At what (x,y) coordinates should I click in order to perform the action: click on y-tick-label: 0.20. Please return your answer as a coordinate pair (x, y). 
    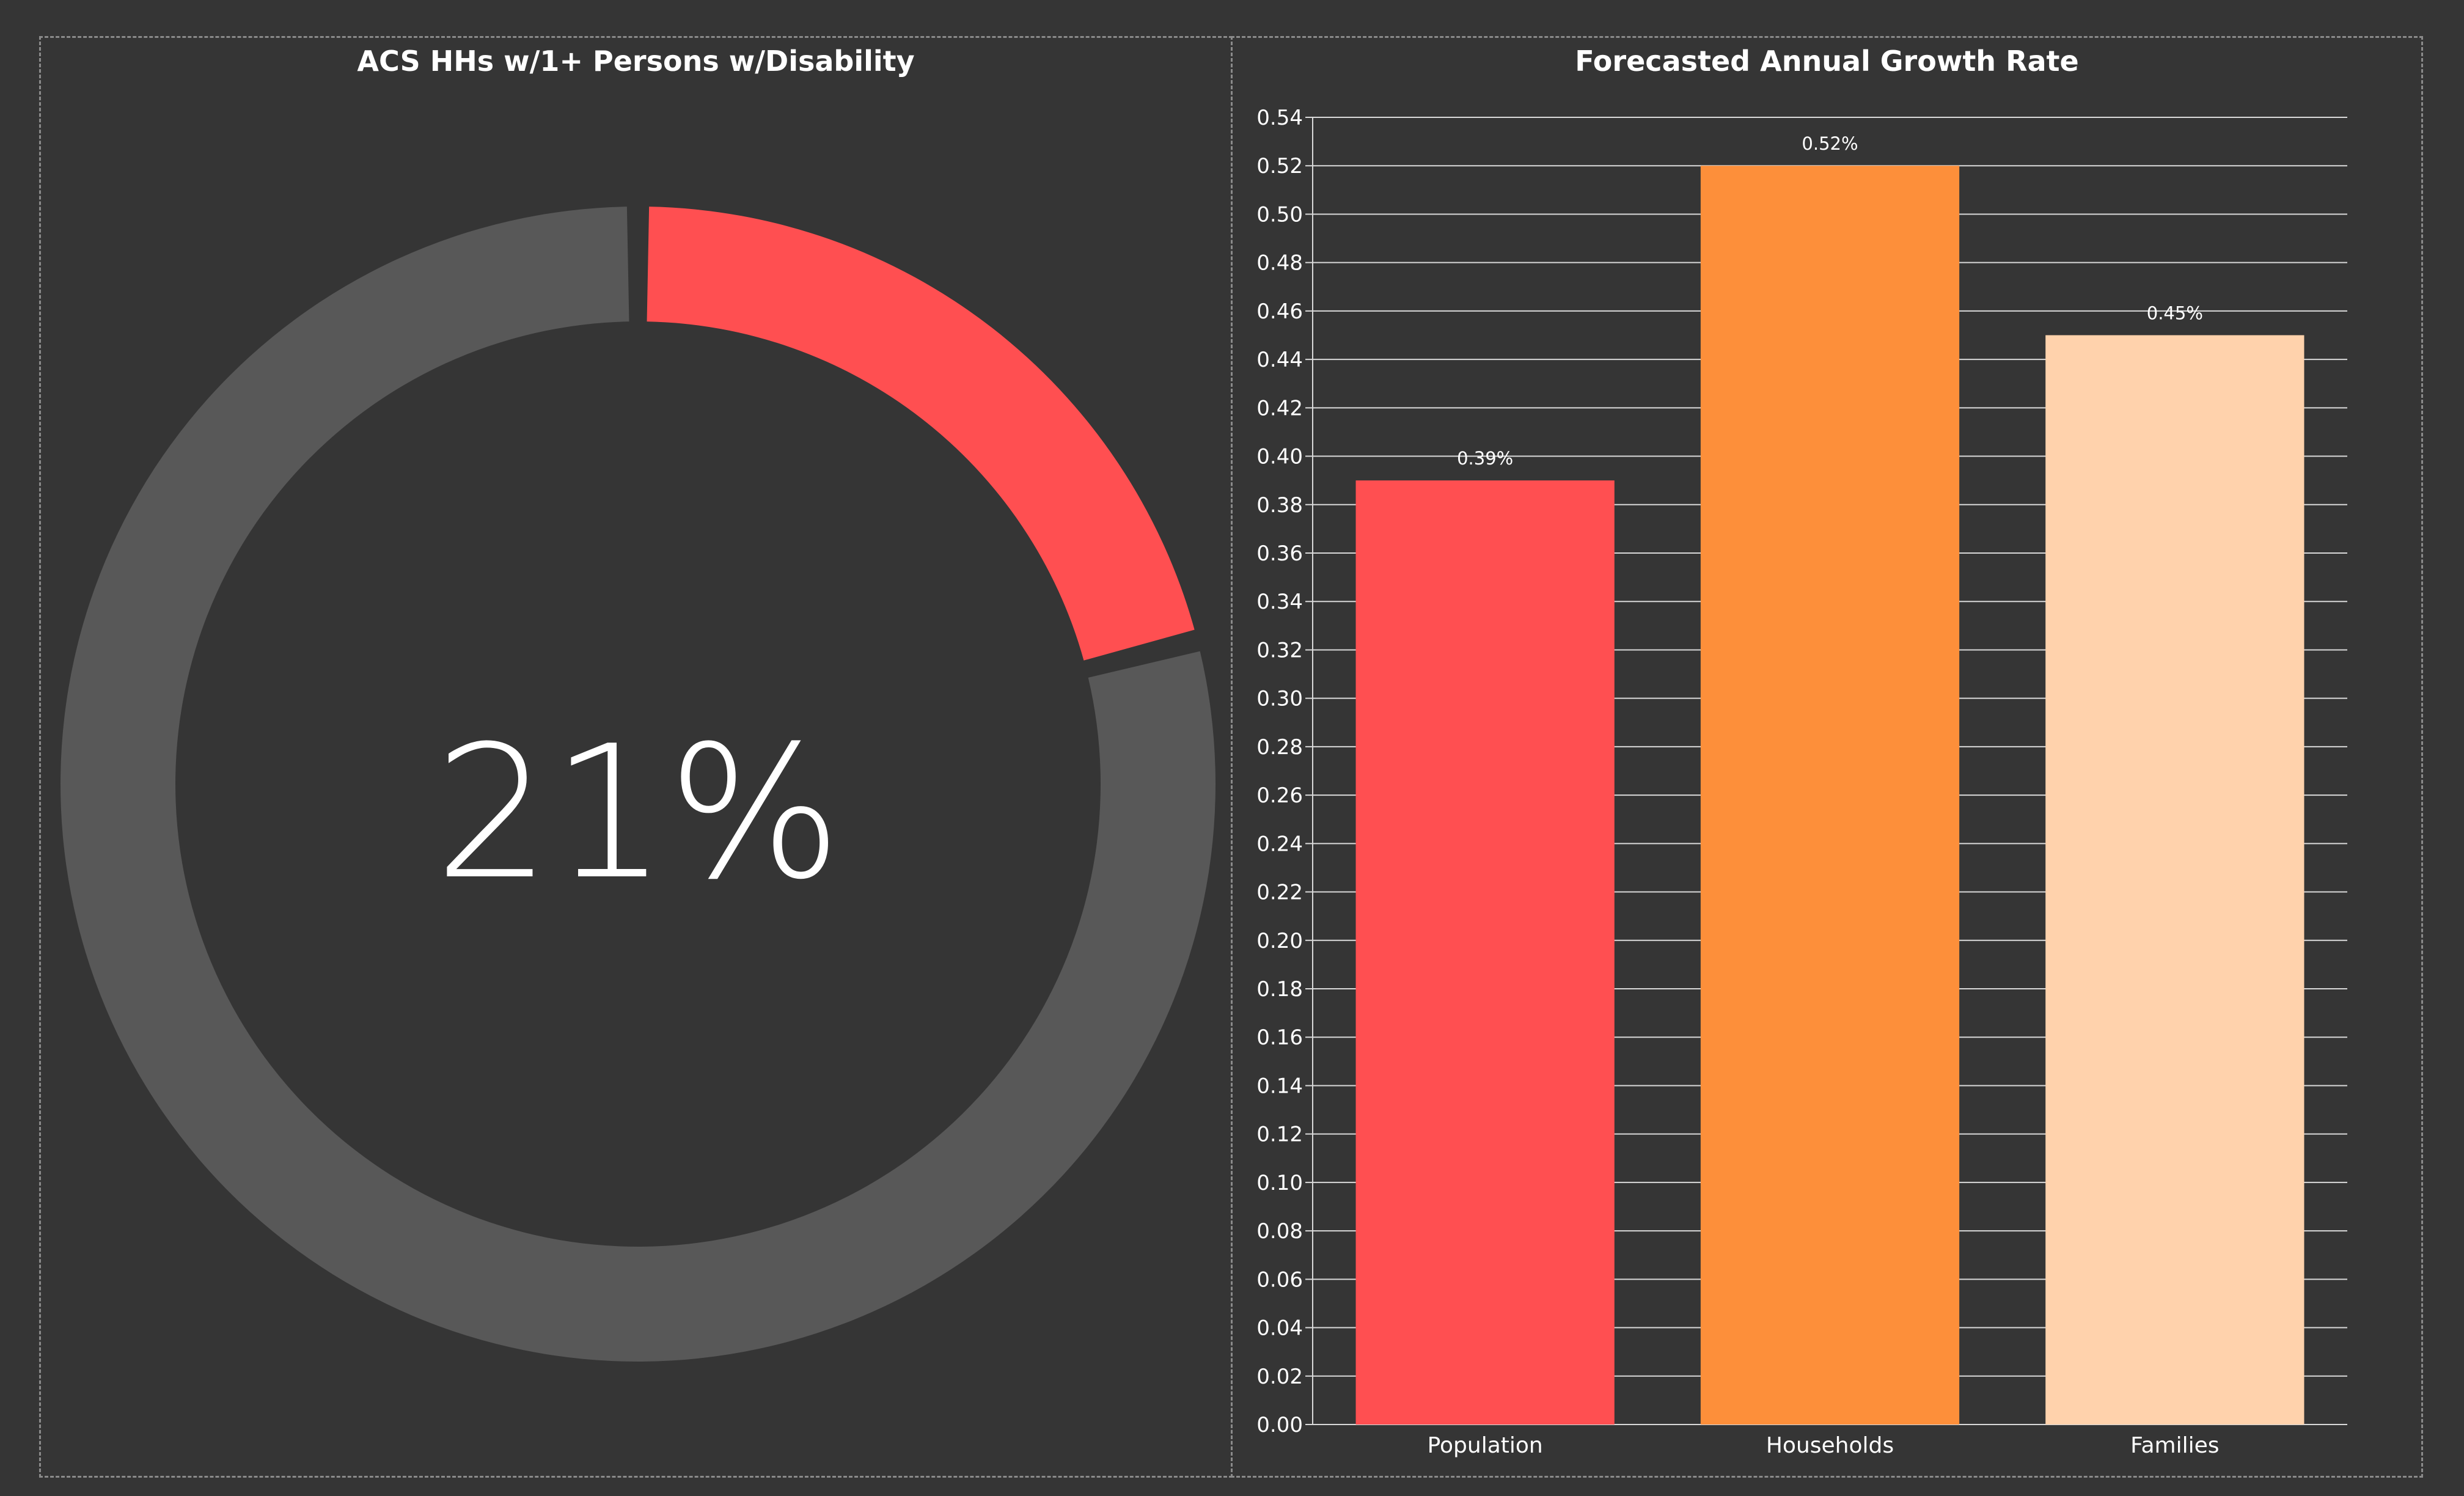
    Looking at the image, I should click on (1280, 941).